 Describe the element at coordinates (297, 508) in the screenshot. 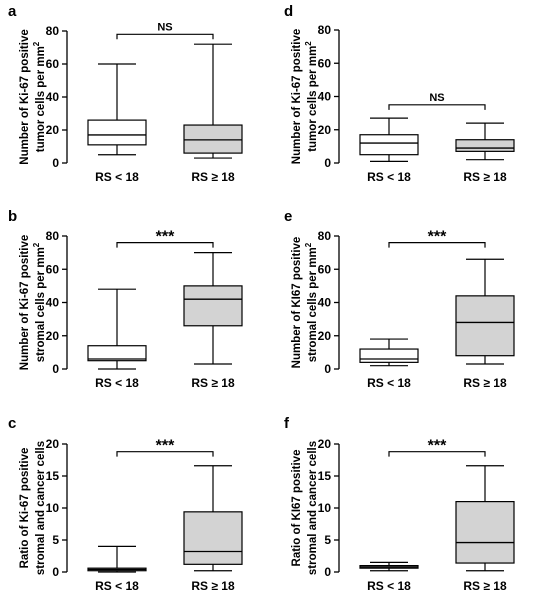

I see `y-axis-title-line1: Ratio of KI67 positive` at that location.